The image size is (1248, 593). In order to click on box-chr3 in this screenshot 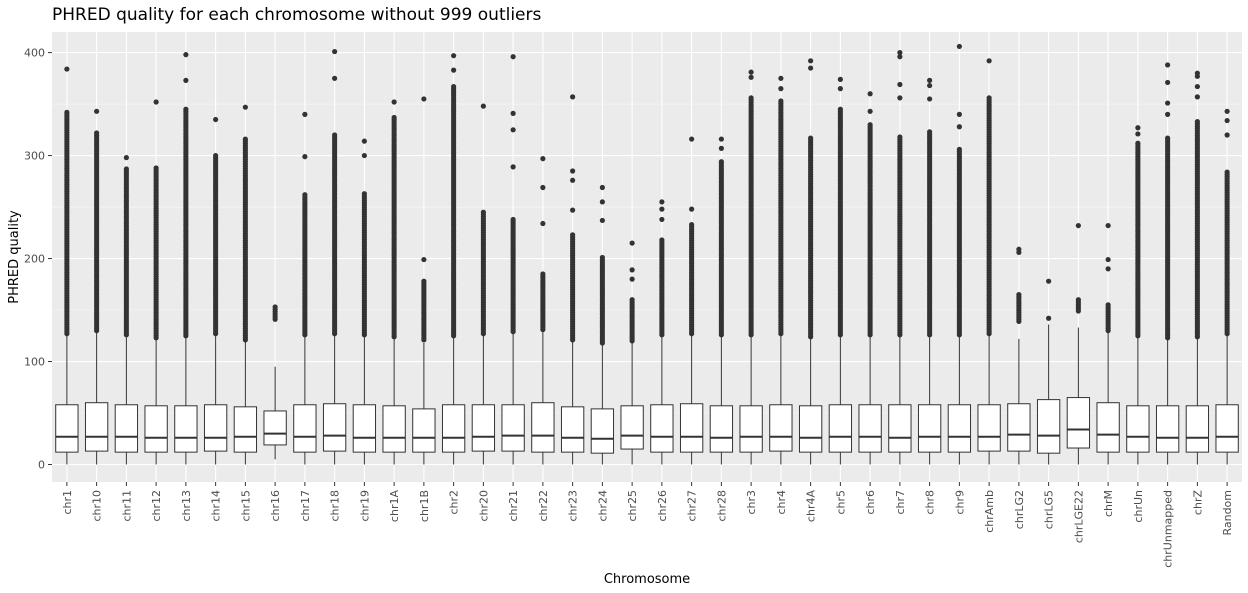, I will do `click(751, 267)`.